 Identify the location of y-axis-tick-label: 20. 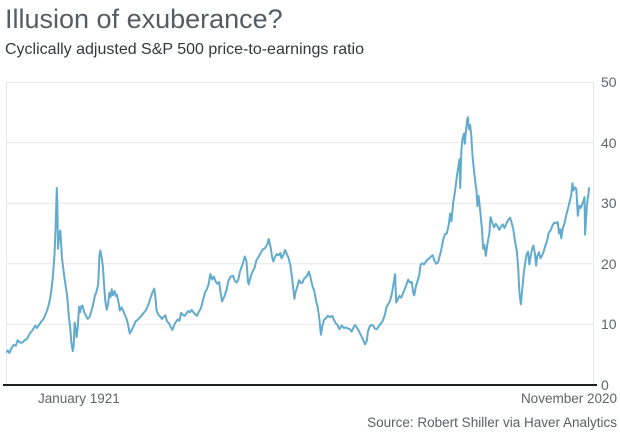
(609, 263).